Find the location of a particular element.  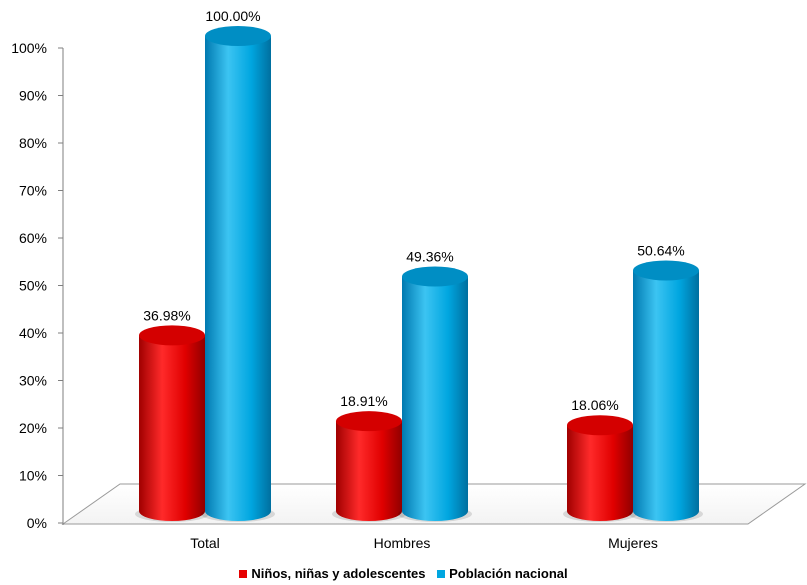

y-tick-label: 0% is located at coordinates (37, 523).